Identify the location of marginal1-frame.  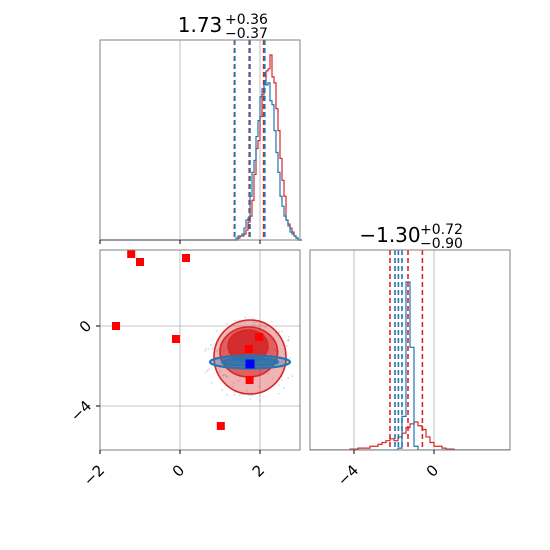
(200, 140).